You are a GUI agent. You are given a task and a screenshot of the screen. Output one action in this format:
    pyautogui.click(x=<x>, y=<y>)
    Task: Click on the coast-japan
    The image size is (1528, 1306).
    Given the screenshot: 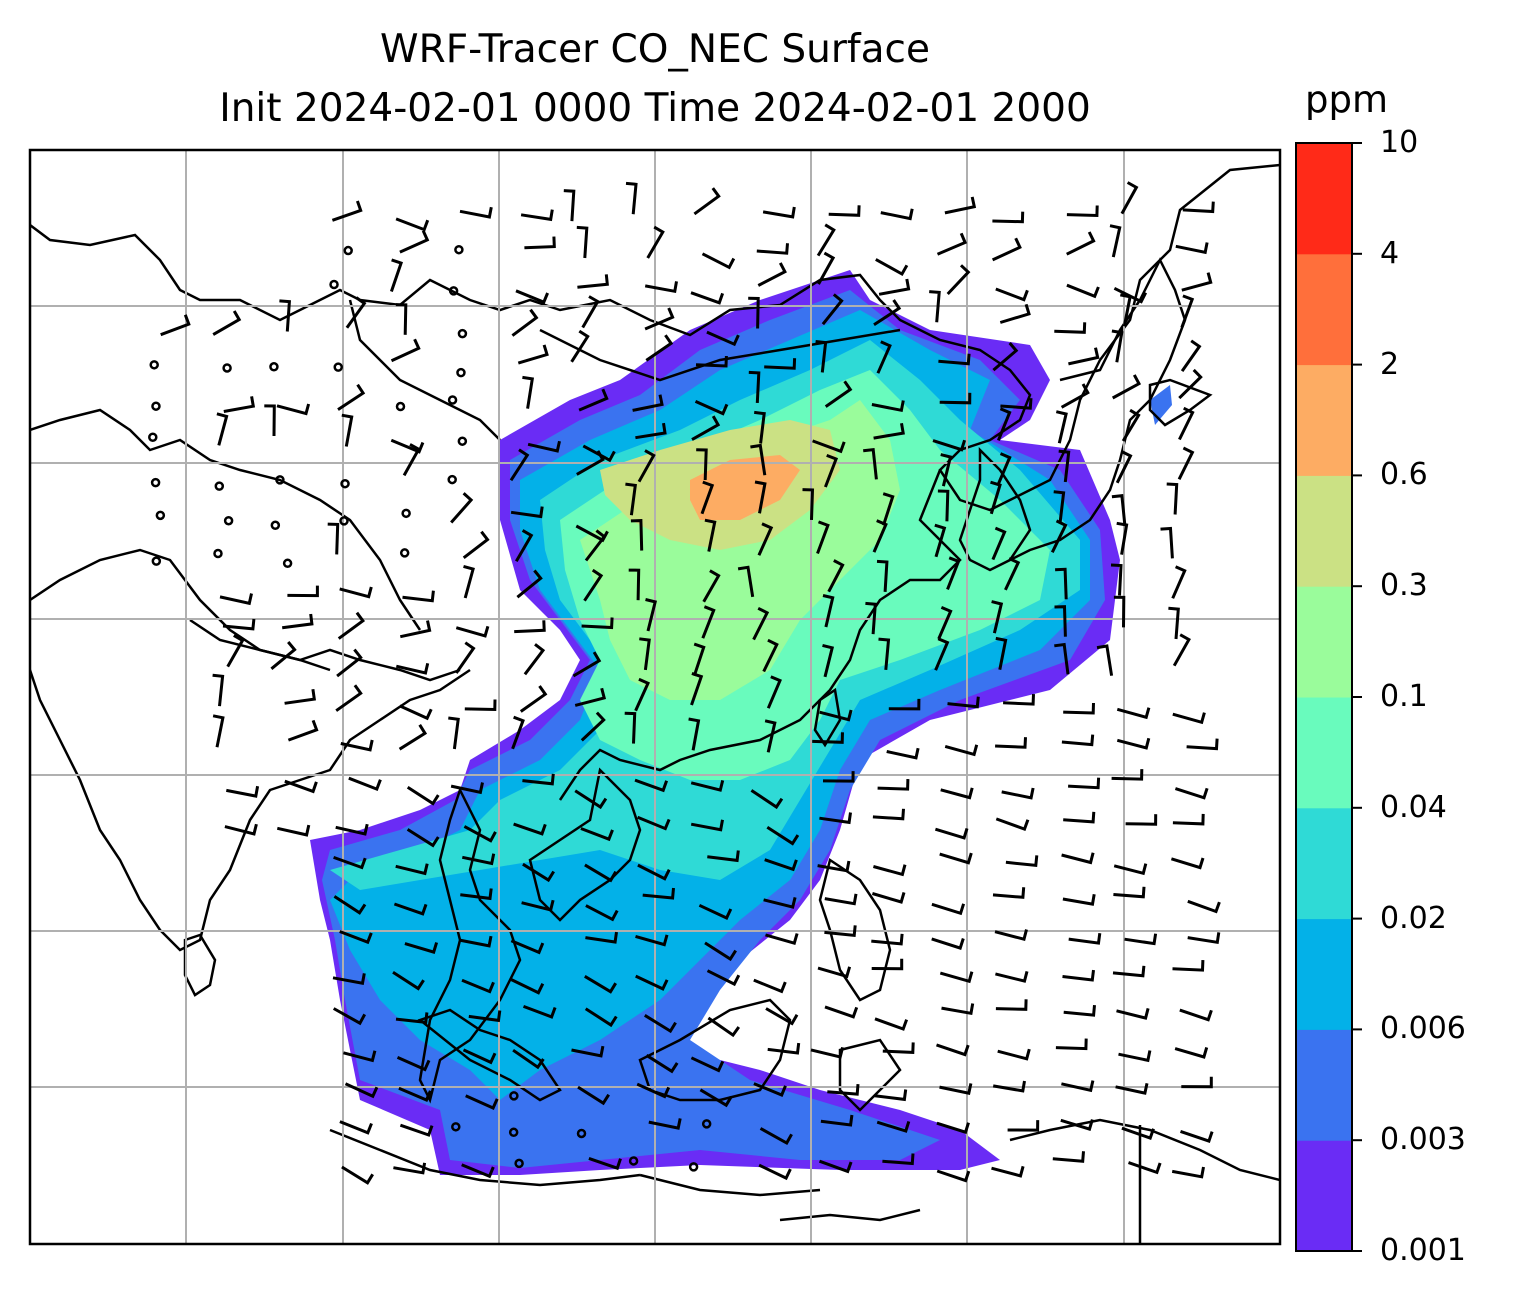 What is the action you would take?
    pyautogui.click(x=1098, y=409)
    